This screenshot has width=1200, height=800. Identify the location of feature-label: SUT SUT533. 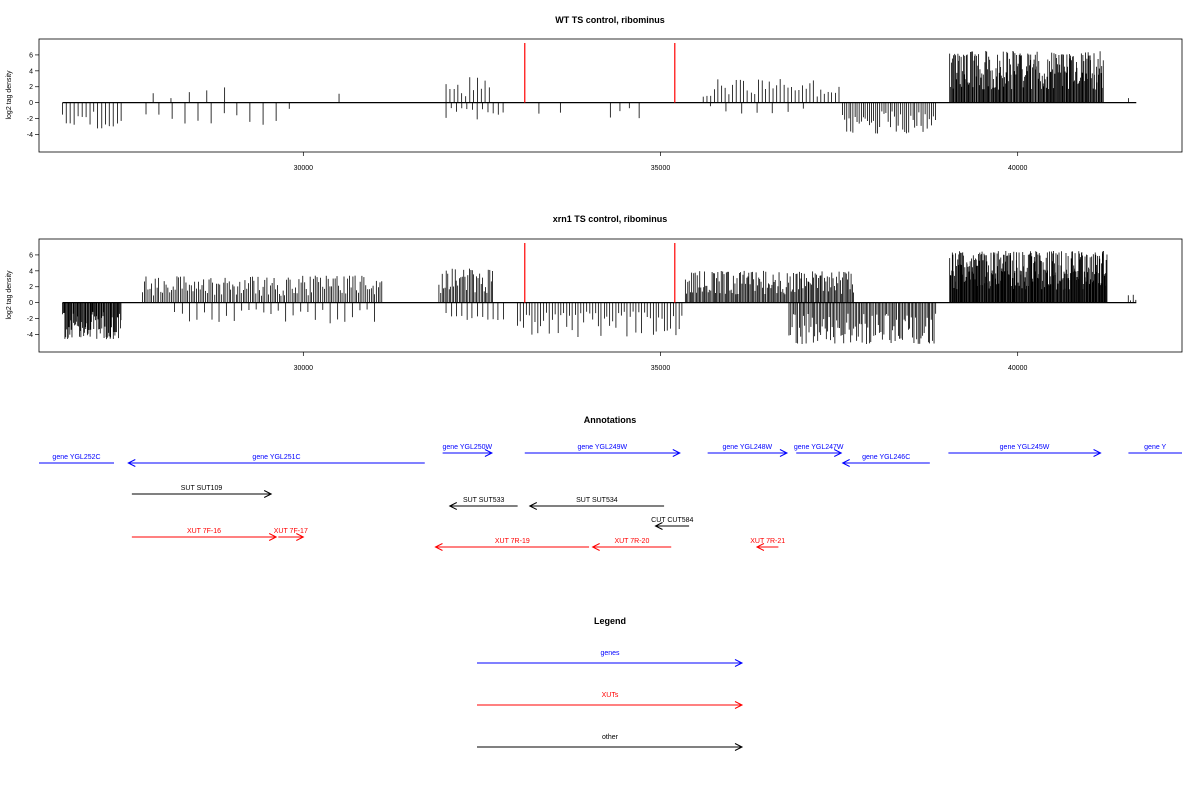
(484, 500).